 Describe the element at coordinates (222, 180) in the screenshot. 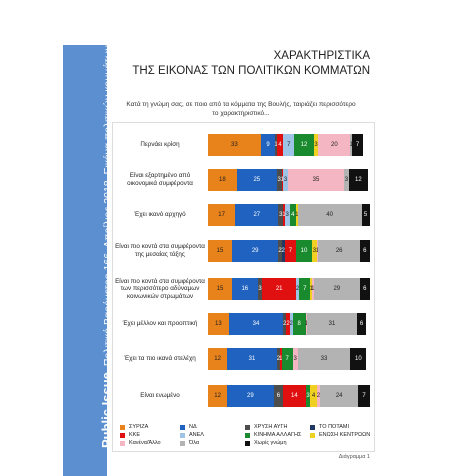

I see `bar-segment: 18` at that location.